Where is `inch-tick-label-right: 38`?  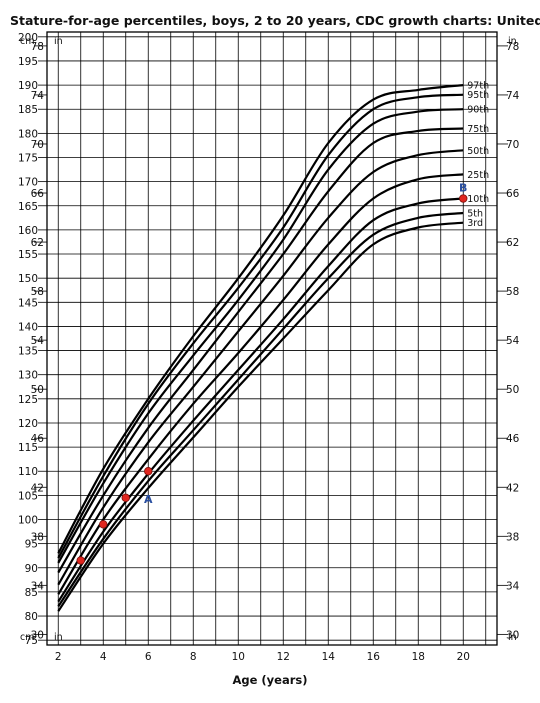
inch-tick-label-right: 38 is located at coordinates (512, 537).